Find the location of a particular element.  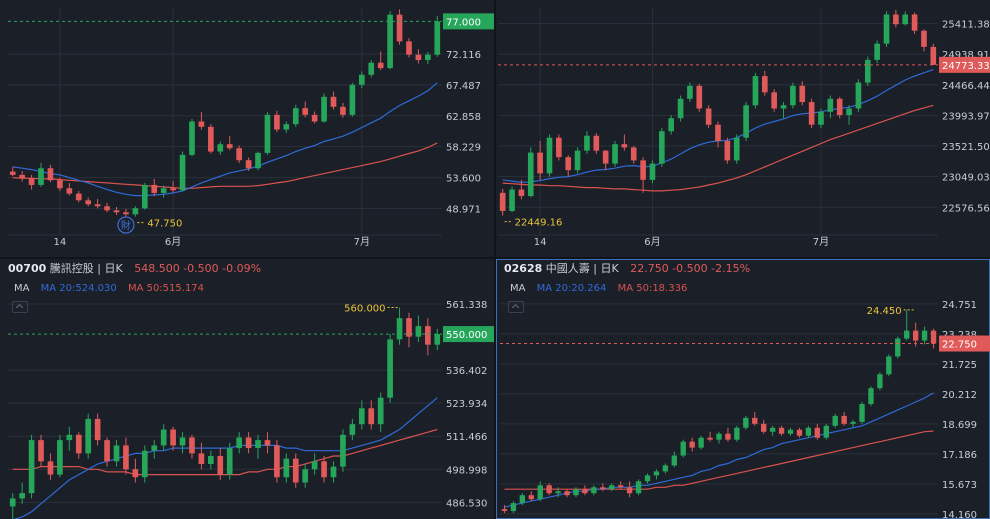

panel-divider-horizontal is located at coordinates (495, 258).